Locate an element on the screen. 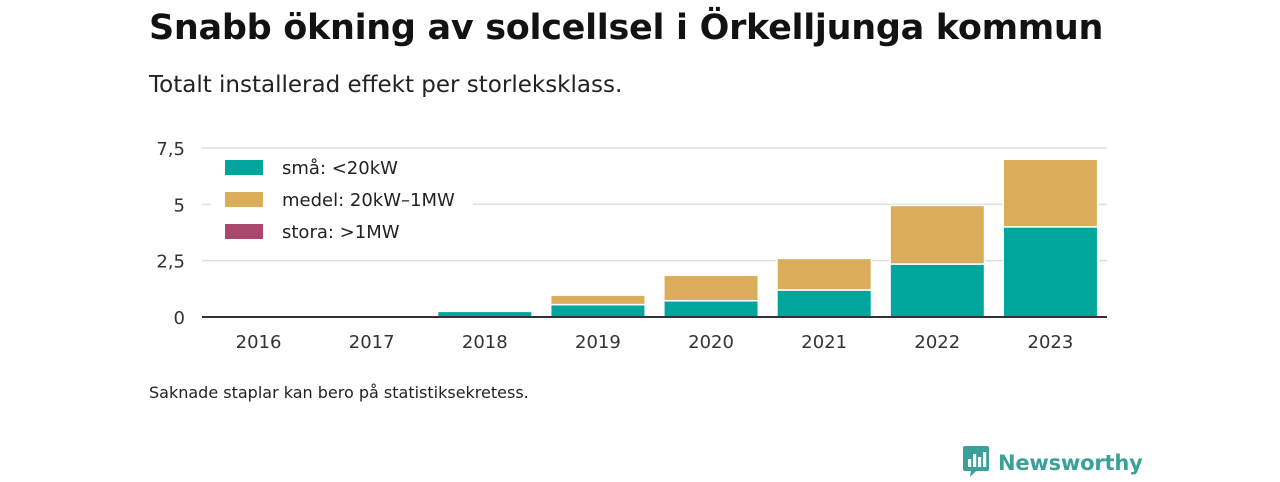 This screenshot has height=482, width=1280. newsworthy-logo: Newsworthy is located at coordinates (1052, 463).